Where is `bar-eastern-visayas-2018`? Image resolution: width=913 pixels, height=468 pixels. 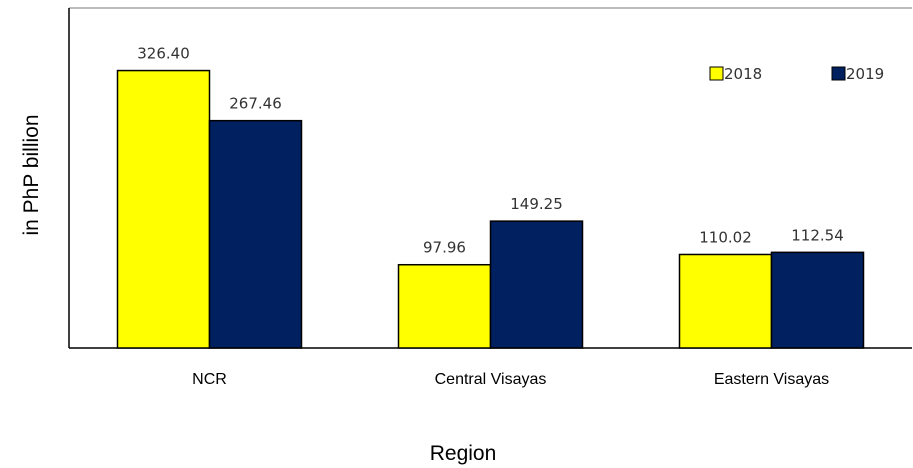
bar-eastern-visayas-2018 is located at coordinates (725, 301).